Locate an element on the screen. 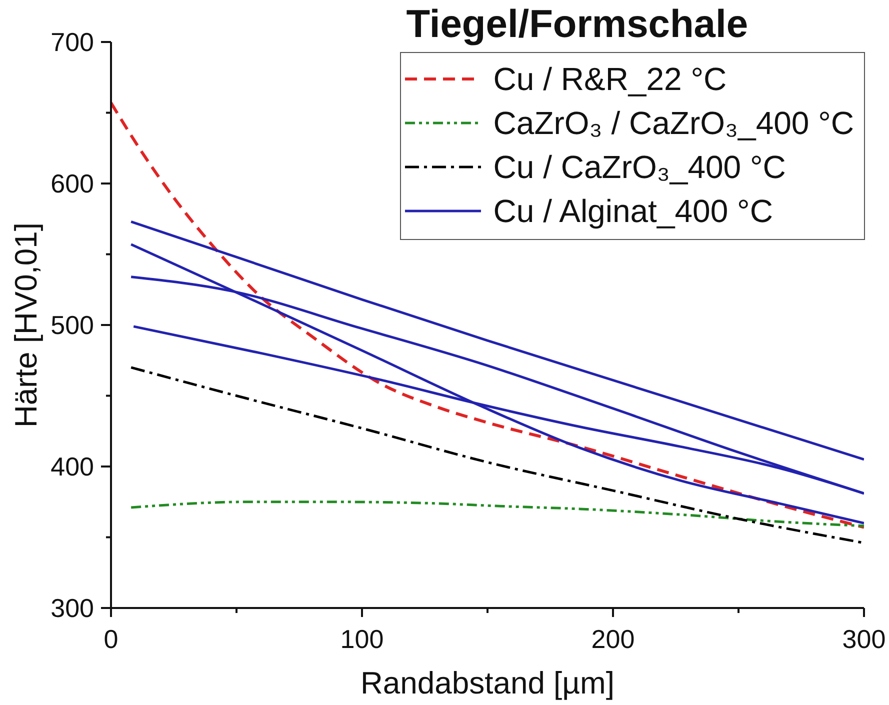 The height and width of the screenshot is (705, 889). x-axis-title: Randabstand [µm] is located at coordinates (487, 683).